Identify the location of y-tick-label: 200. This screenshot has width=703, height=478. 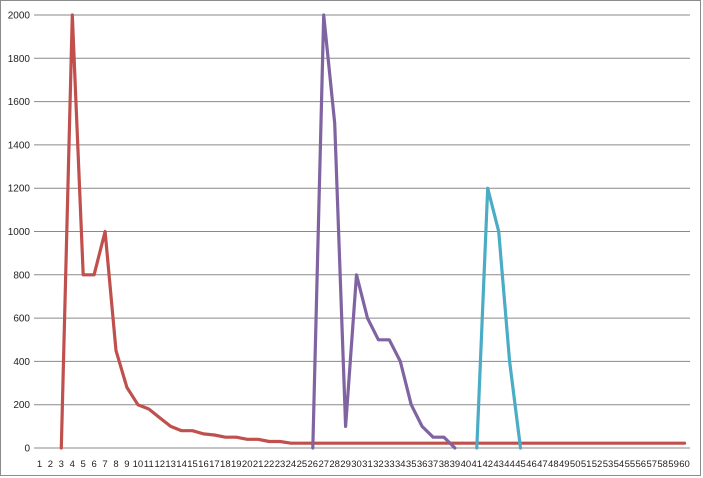
(21, 405).